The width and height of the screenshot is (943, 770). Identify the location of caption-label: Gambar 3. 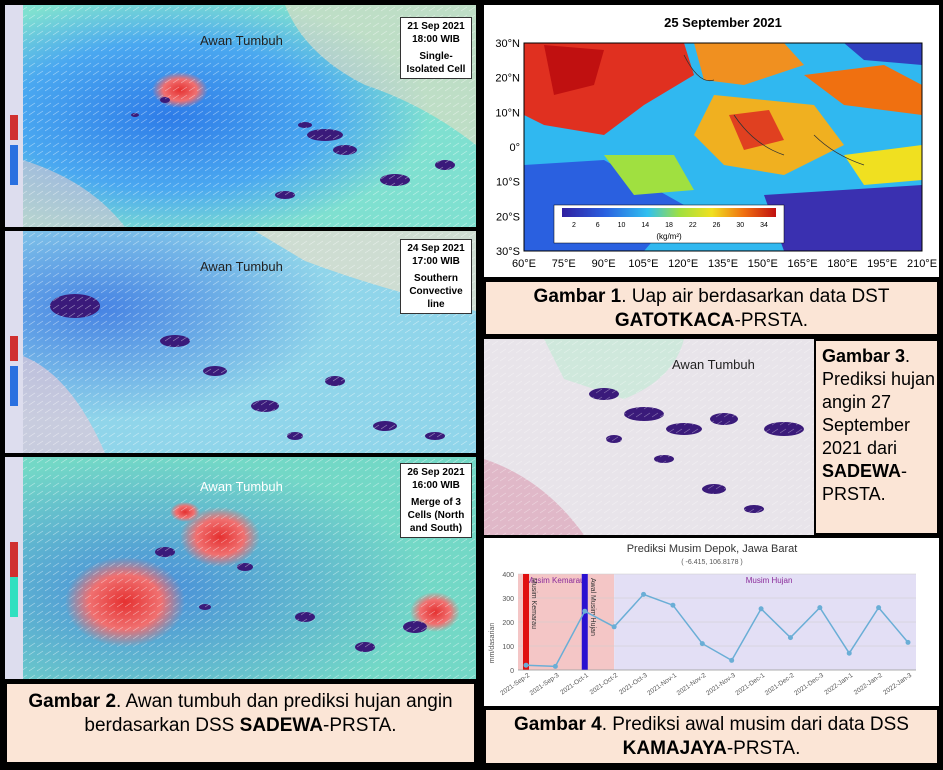
(864, 356).